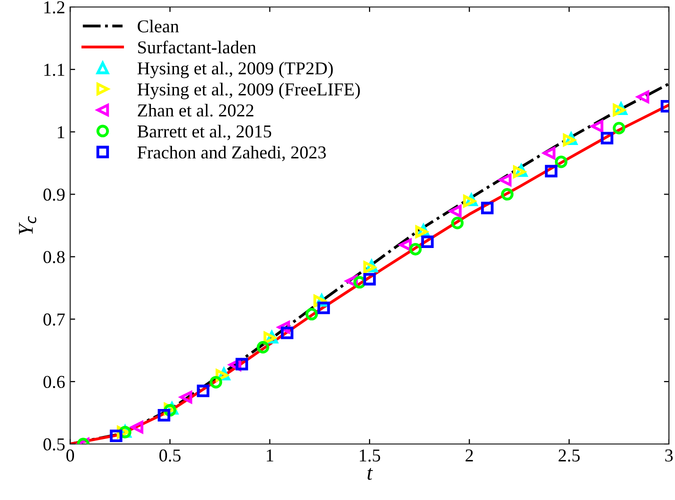  Describe the element at coordinates (61, 132) in the screenshot. I see `y-tick-label: 1` at that location.